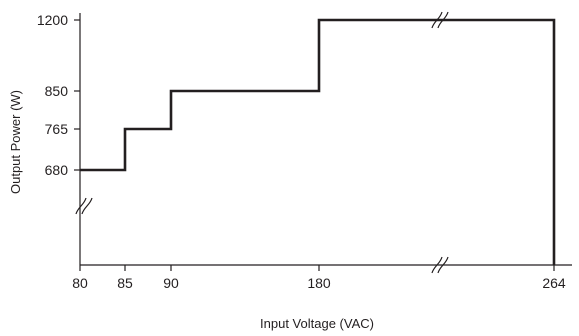 This screenshot has height=336, width=579. I want to click on line-break-mark, so click(440, 20).